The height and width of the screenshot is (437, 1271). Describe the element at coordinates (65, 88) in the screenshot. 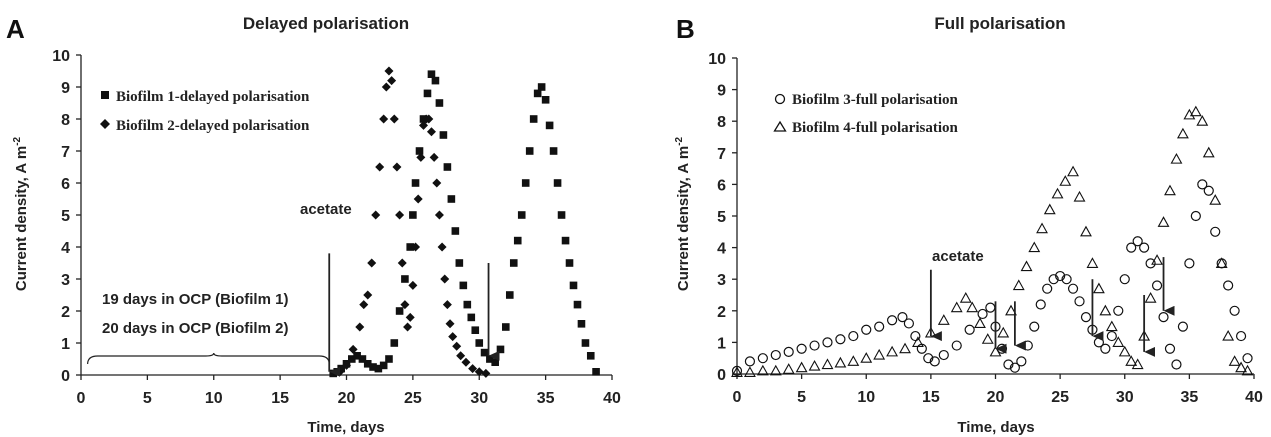

I see `y-tick-label: 9` at that location.